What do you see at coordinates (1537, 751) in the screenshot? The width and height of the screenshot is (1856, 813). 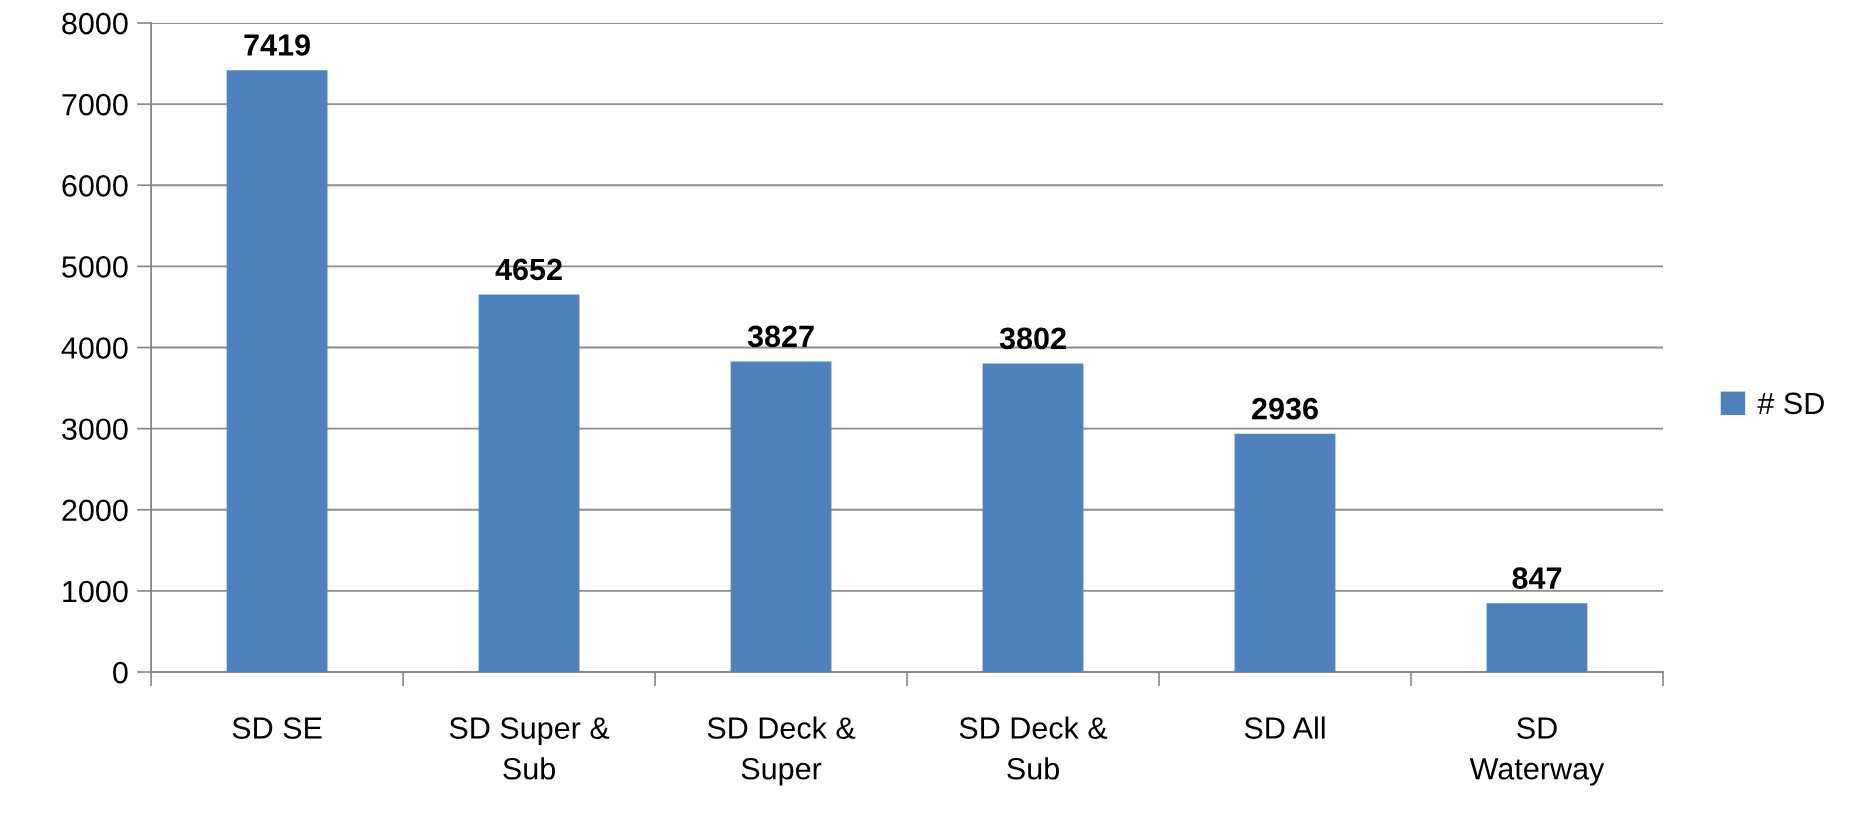 I see `x-tick-label: SD Waterway` at bounding box center [1537, 751].